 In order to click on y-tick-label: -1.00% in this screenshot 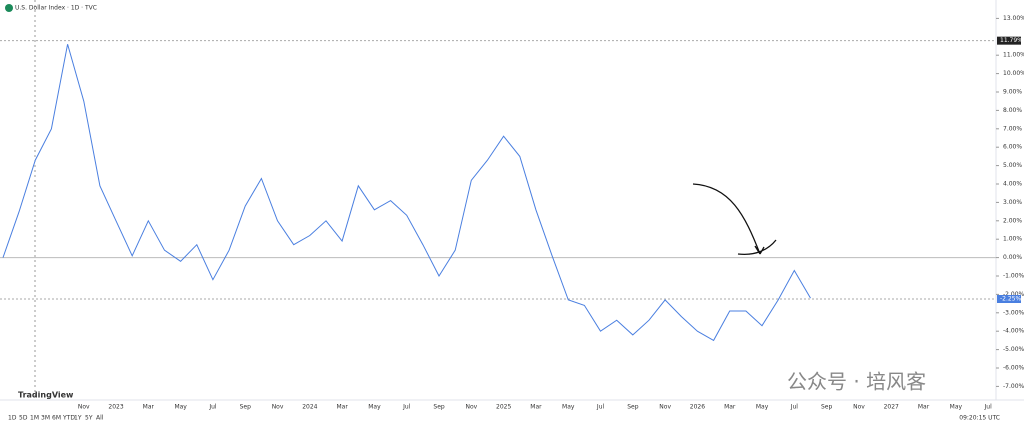, I will do `click(1013, 276)`.